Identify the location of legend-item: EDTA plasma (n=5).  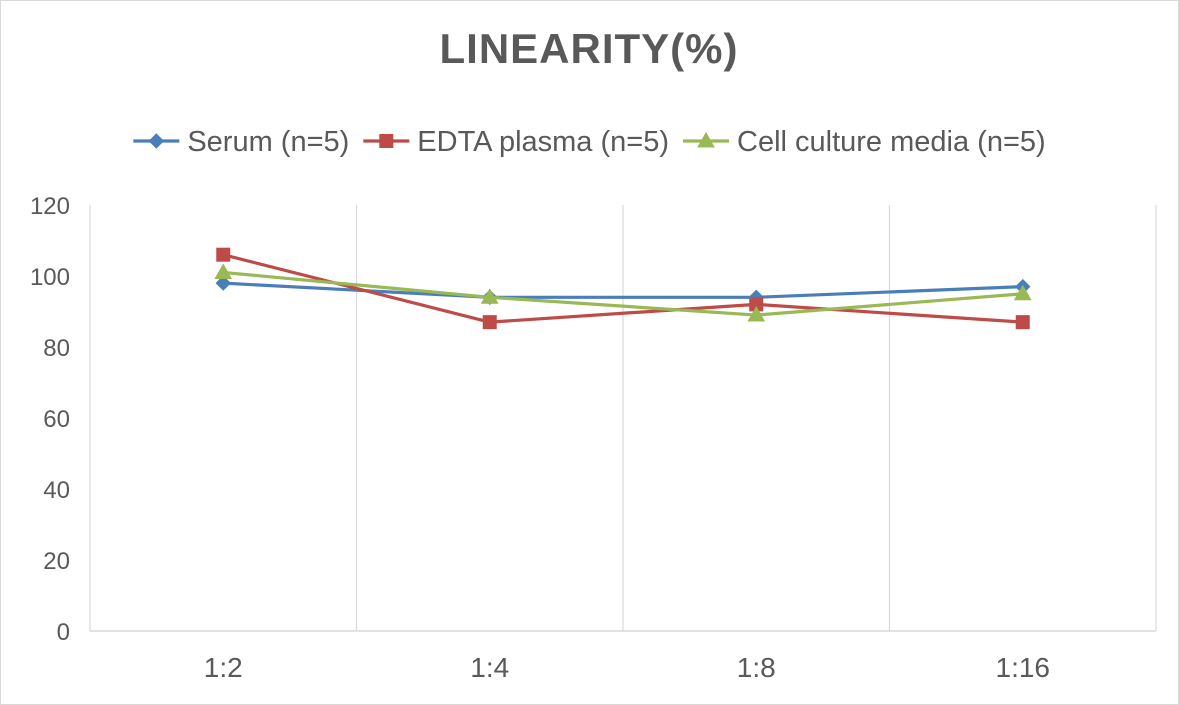
(516, 142).